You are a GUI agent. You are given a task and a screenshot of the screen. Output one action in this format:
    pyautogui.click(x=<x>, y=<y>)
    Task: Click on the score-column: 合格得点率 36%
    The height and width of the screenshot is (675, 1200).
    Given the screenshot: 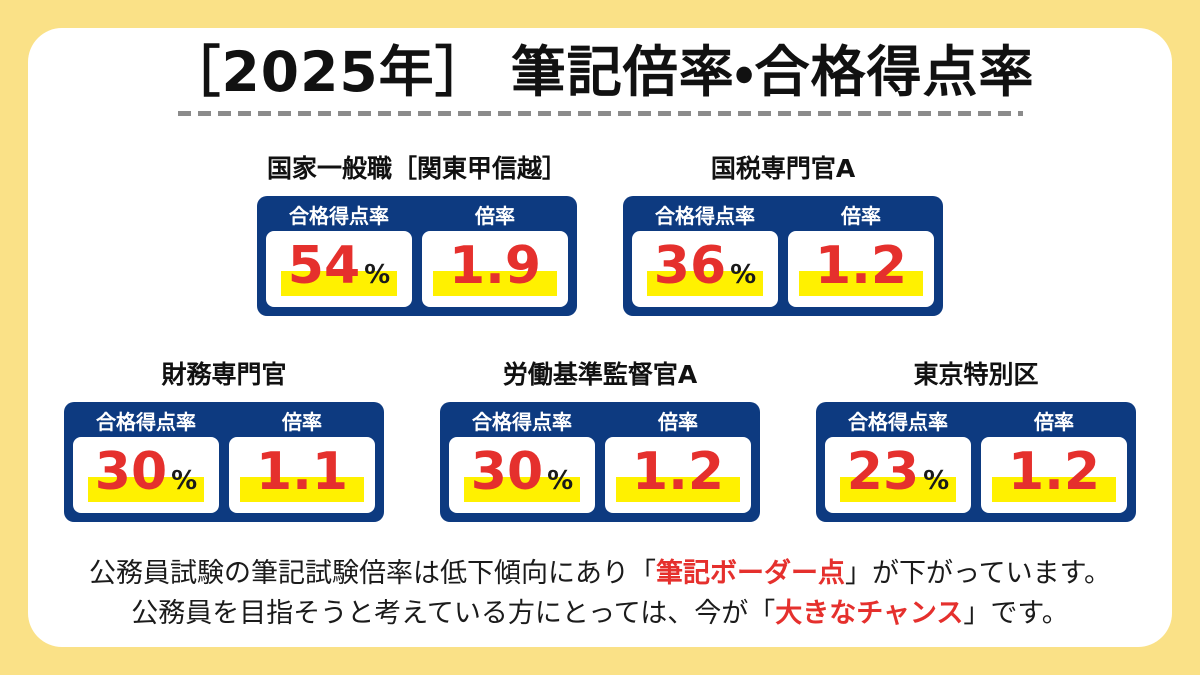 What is the action you would take?
    pyautogui.click(x=705, y=254)
    